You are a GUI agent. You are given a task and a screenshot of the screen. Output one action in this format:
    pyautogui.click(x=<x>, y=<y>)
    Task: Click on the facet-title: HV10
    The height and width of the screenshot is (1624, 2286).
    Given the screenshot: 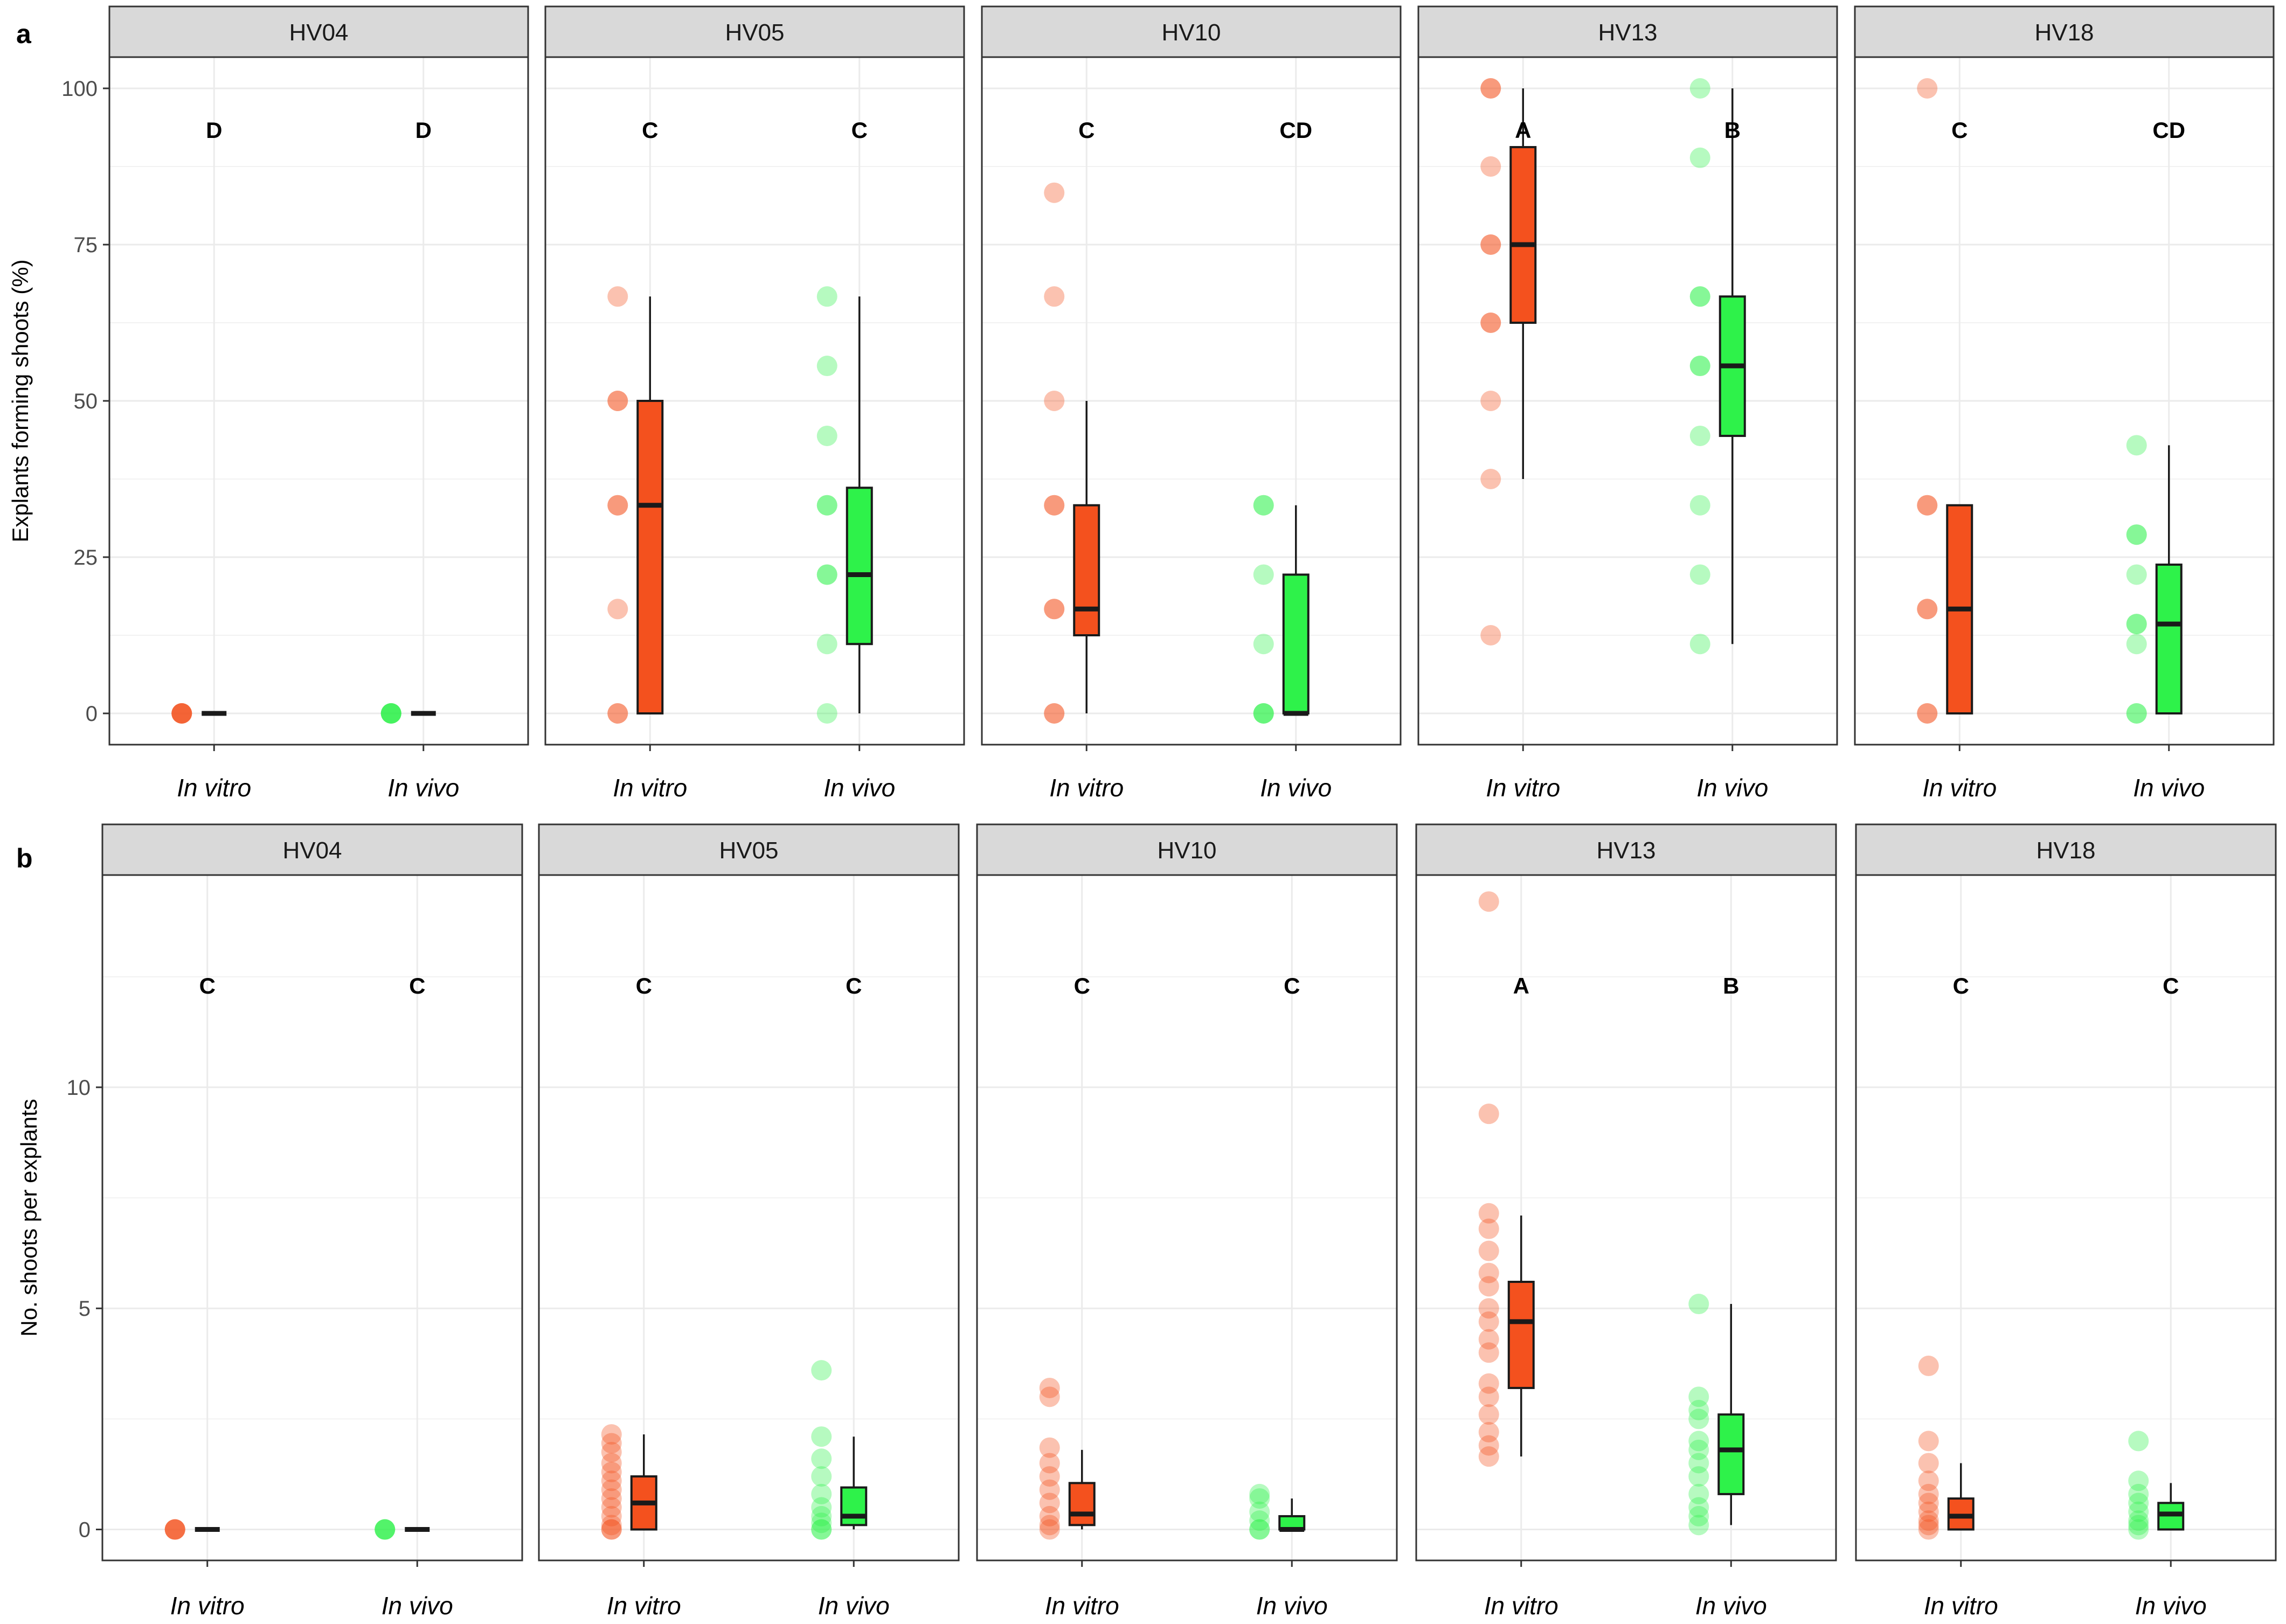 What is the action you would take?
    pyautogui.click(x=1191, y=32)
    